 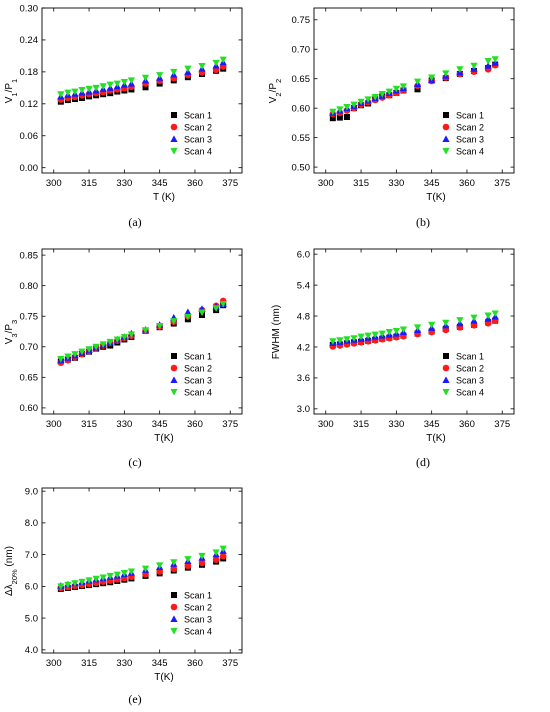 What do you see at coordinates (134, 462) in the screenshot?
I see `panel-label: (c)` at bounding box center [134, 462].